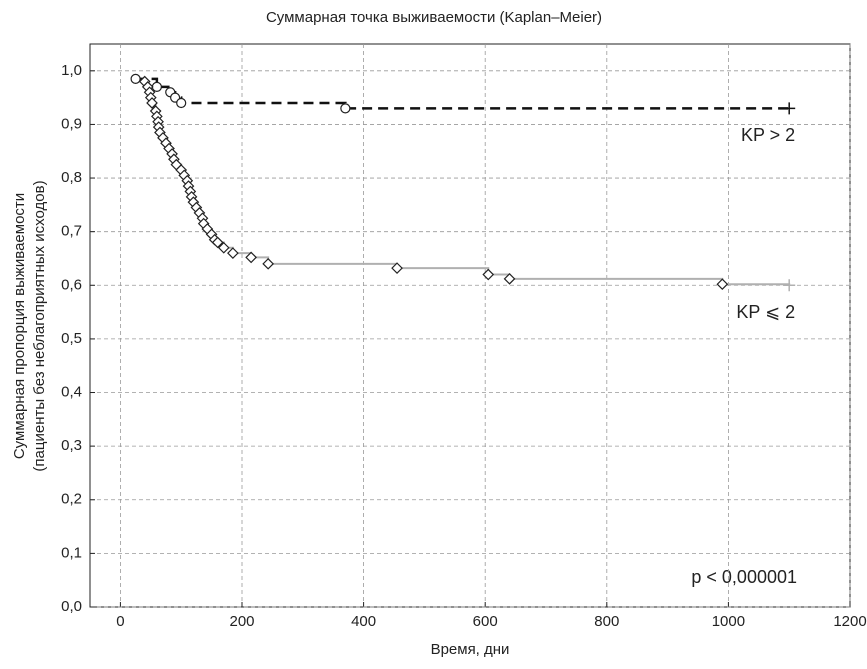  Describe the element at coordinates (39, 325) in the screenshot. I see `y-axis-label: (пациенты без неблагоприятных исходов)` at that location.